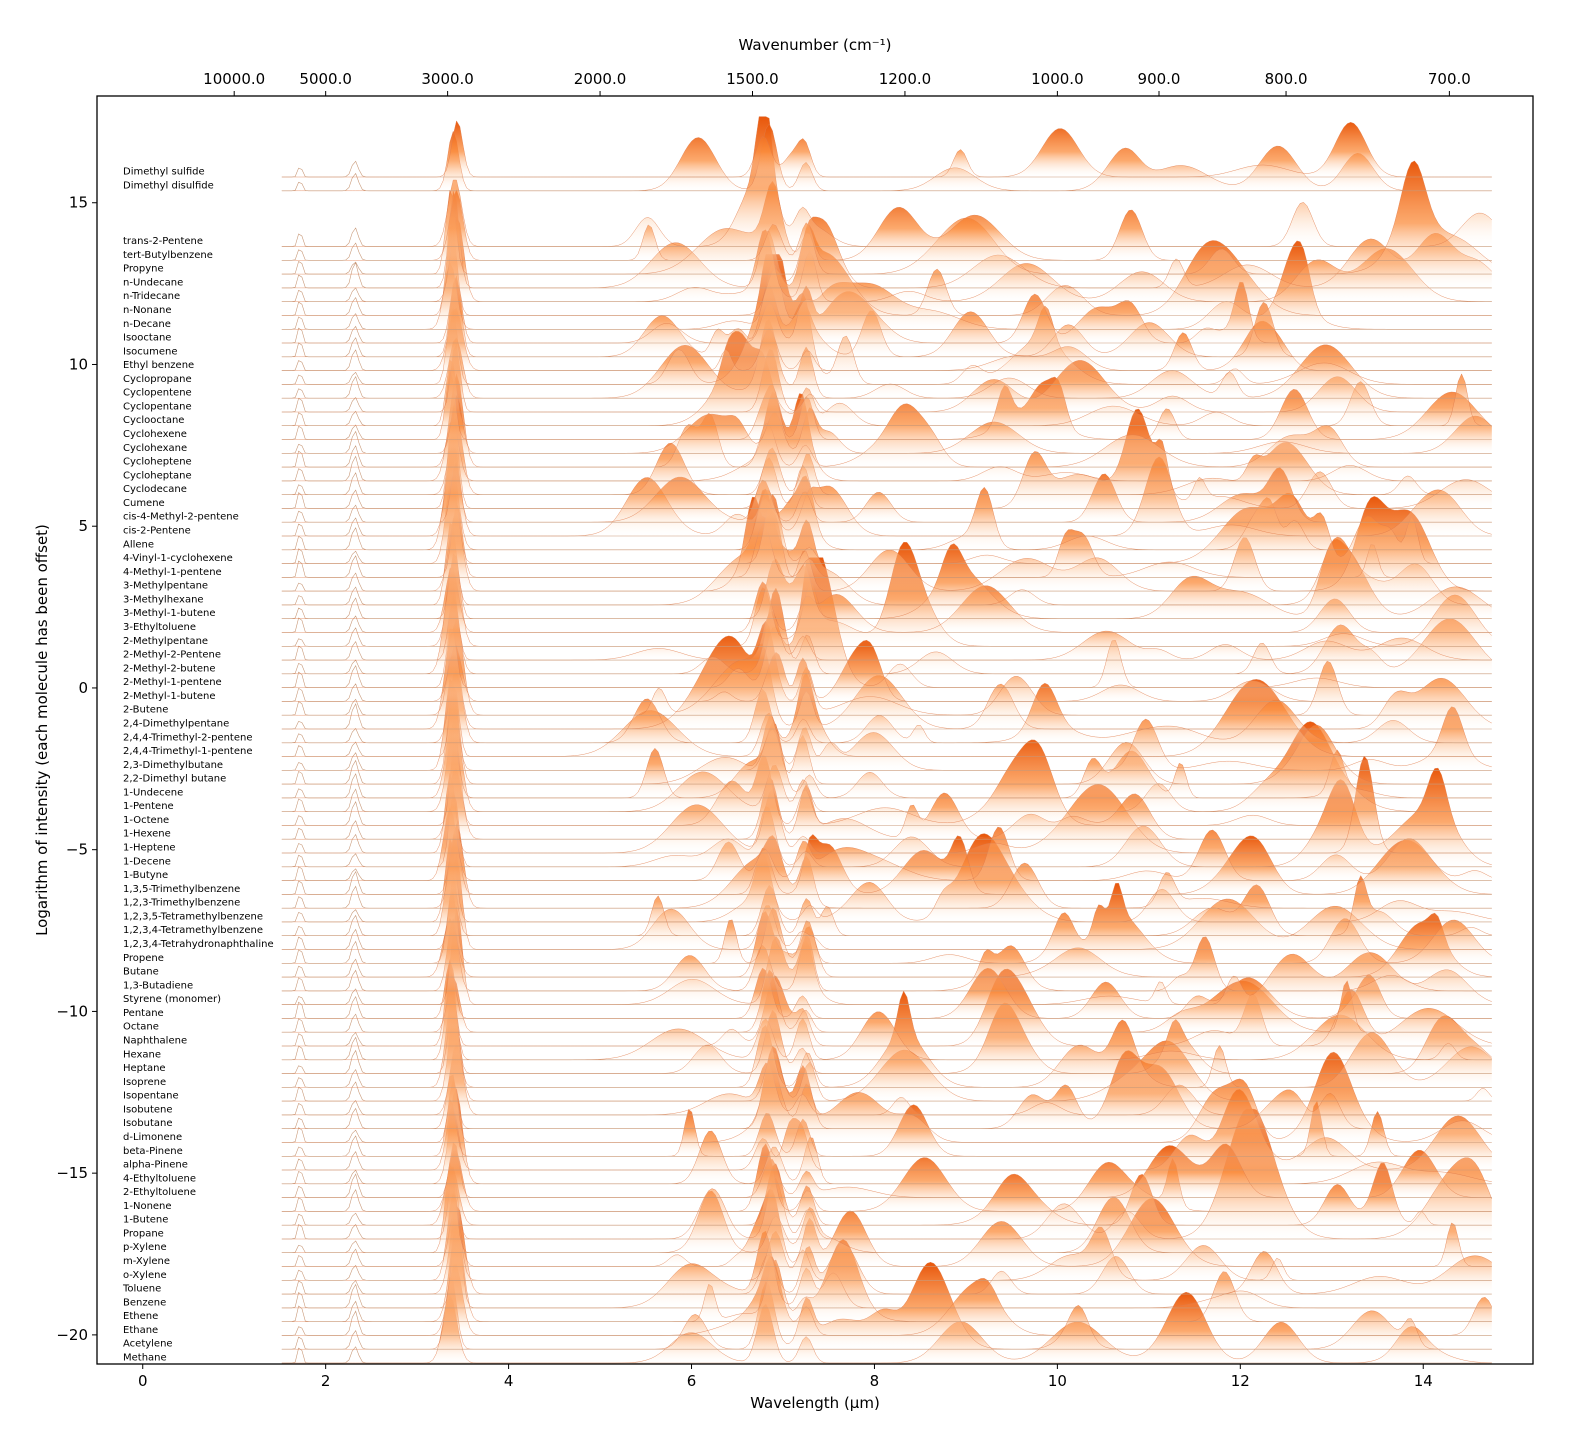  What do you see at coordinates (181, 889) in the screenshot?
I see `molecule-label: 1,3,5-Trimethylbenzene` at bounding box center [181, 889].